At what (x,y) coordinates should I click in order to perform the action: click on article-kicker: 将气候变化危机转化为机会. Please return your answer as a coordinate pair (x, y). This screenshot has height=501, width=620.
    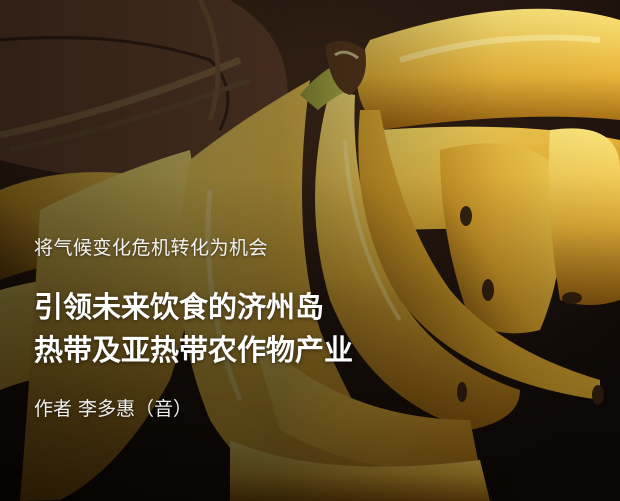
    Looking at the image, I should click on (151, 248).